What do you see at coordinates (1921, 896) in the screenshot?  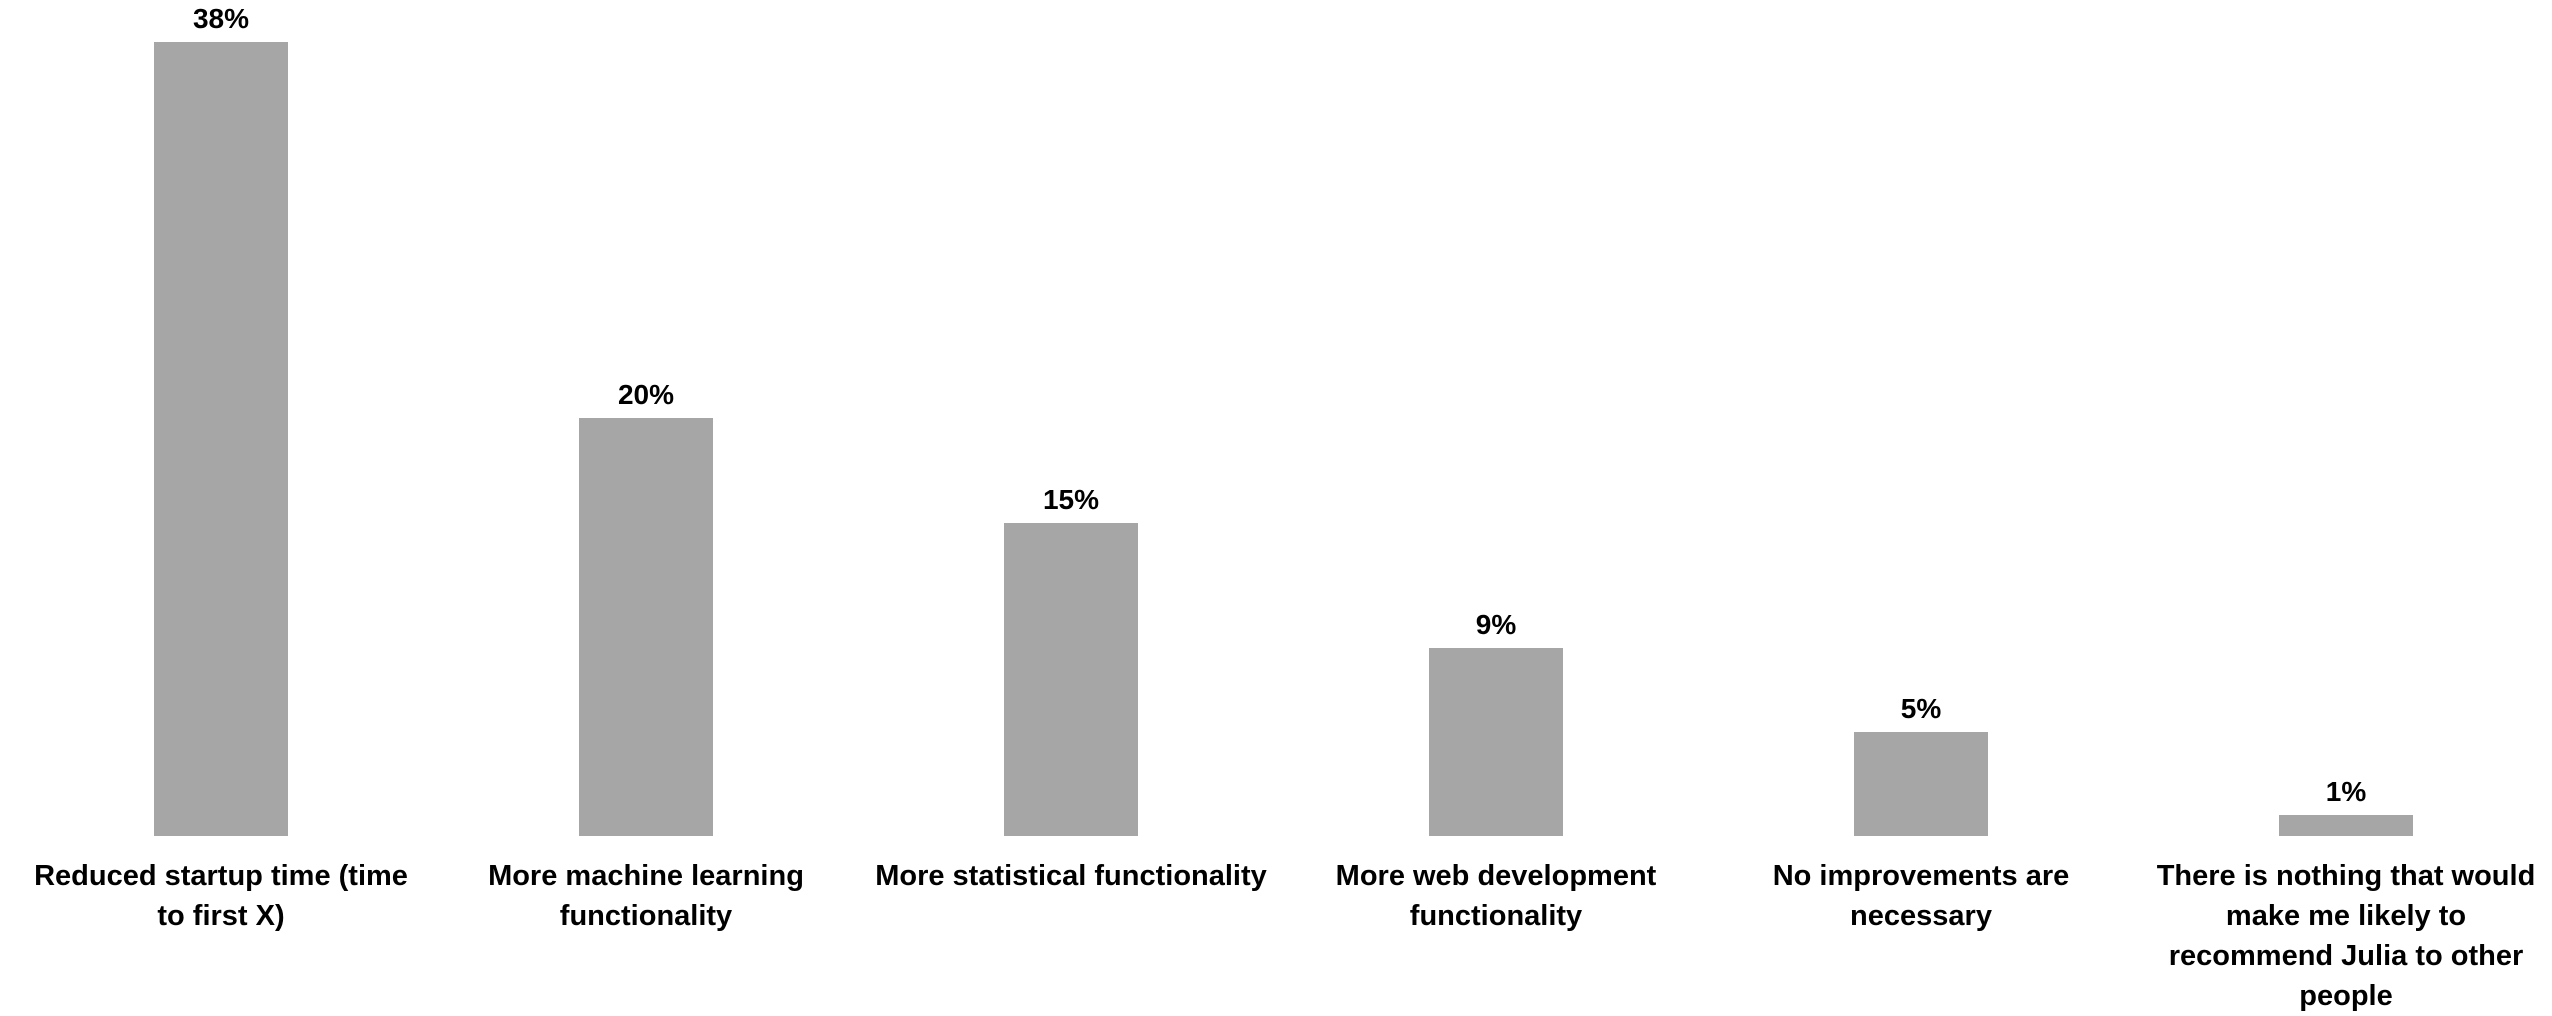 I see `category-label: No improvements are necessary` at bounding box center [1921, 896].